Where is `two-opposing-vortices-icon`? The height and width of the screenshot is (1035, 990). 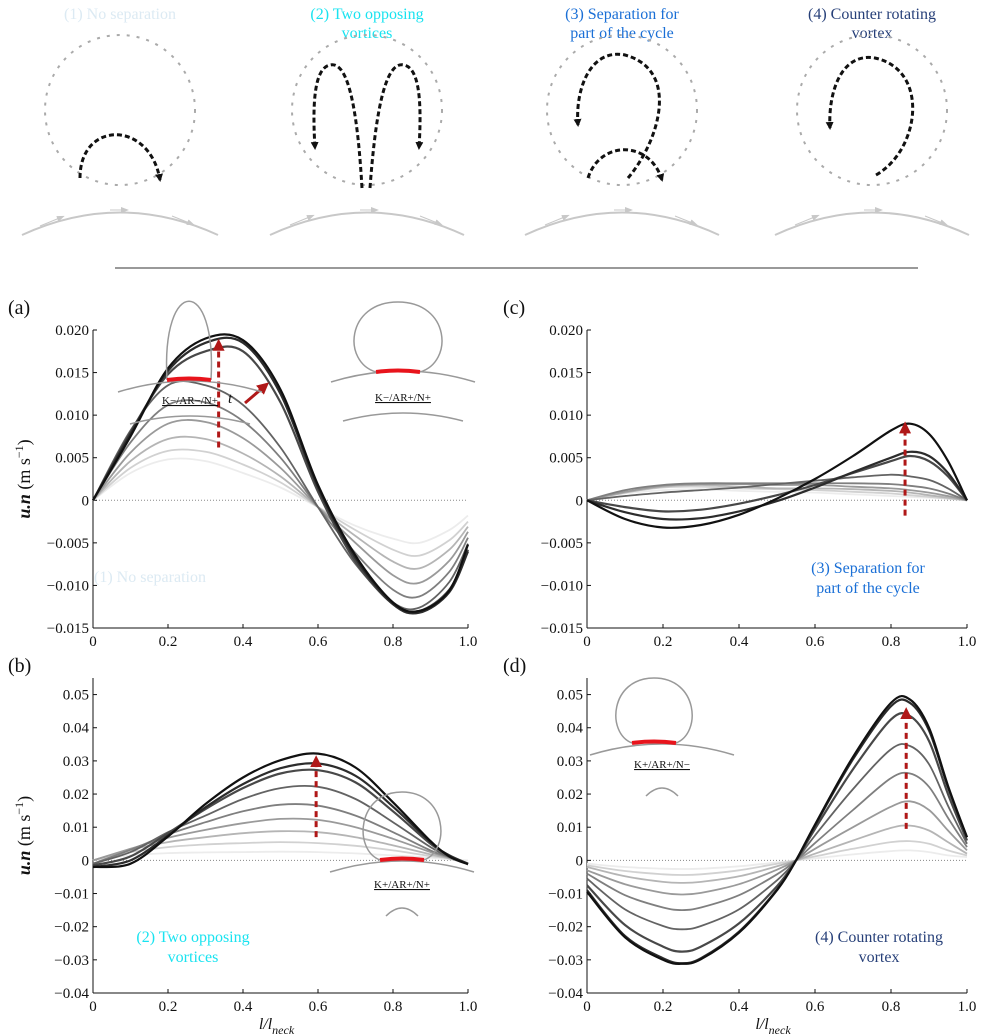
two-opposing-vortices-icon is located at coordinates (367, 135).